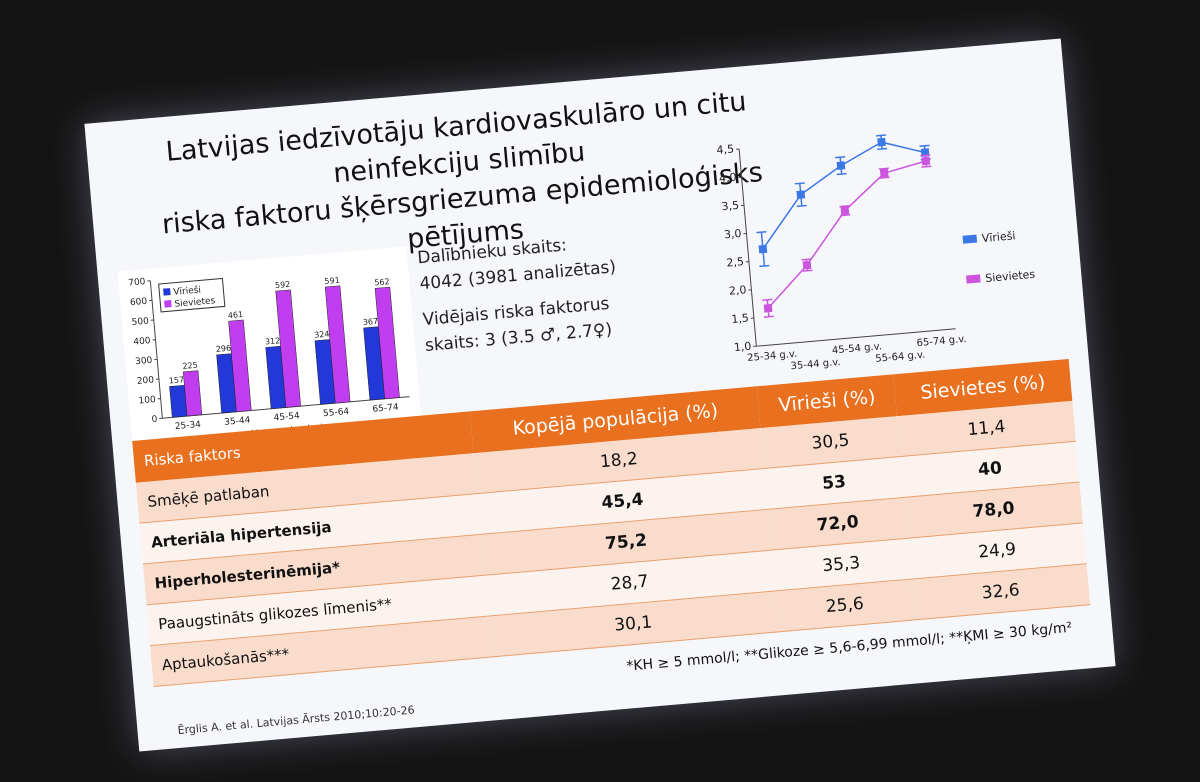  What do you see at coordinates (223, 349) in the screenshot?
I see `data-label: 296` at bounding box center [223, 349].